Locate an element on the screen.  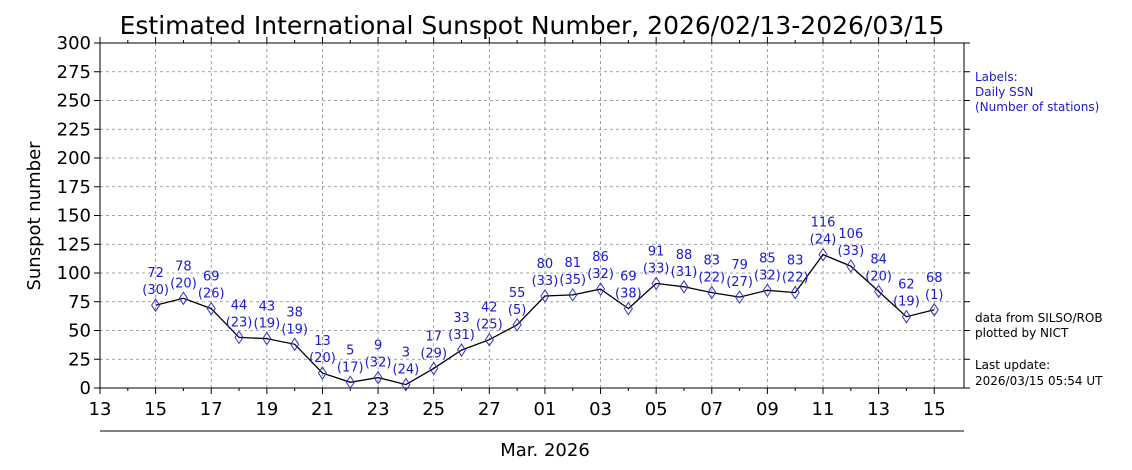
data-label-value: 83 is located at coordinates (795, 261).